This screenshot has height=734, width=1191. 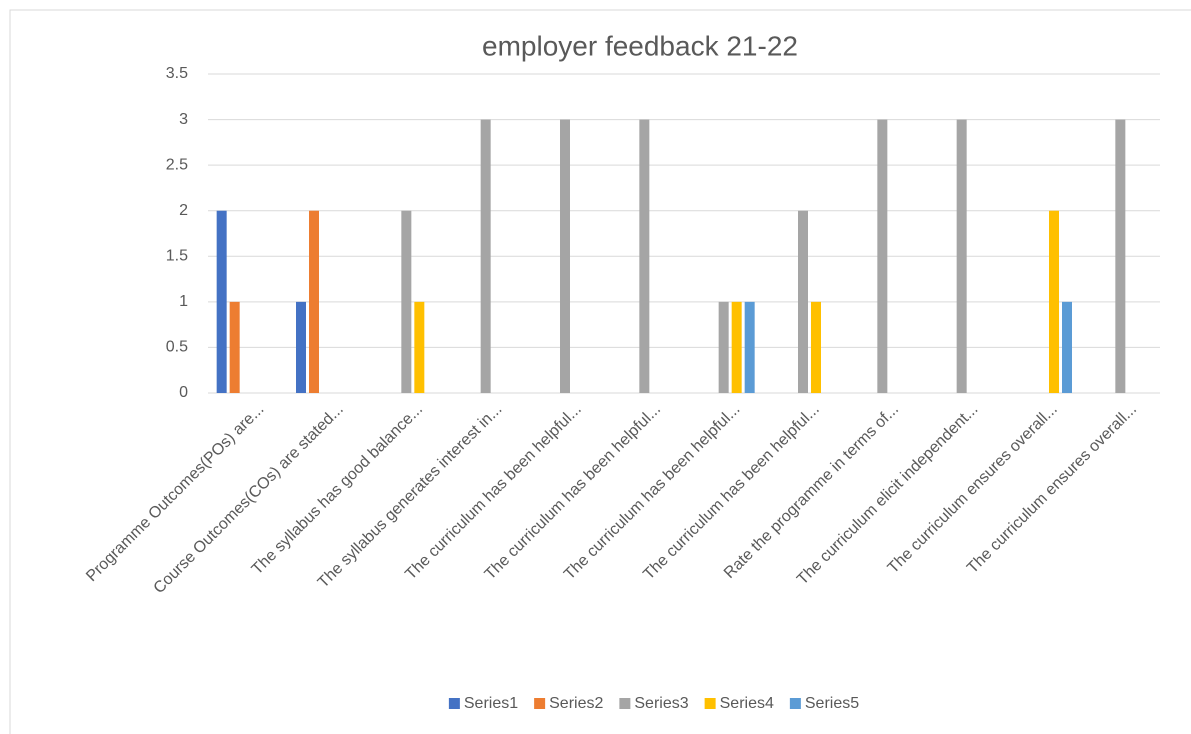 I want to click on legend-label: Series4, so click(x=747, y=703).